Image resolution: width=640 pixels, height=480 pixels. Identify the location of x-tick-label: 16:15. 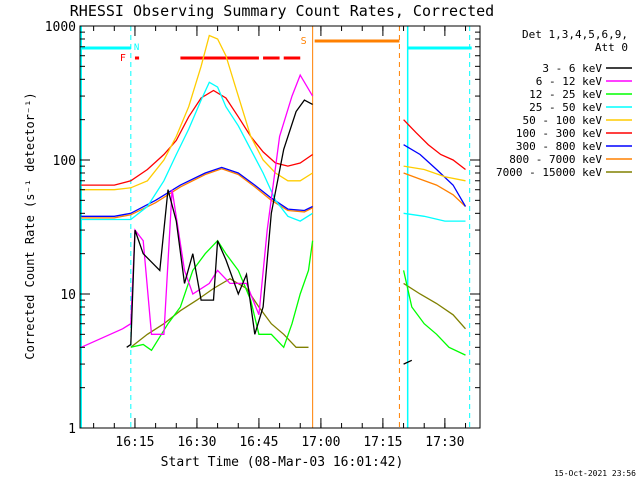
(134, 442).